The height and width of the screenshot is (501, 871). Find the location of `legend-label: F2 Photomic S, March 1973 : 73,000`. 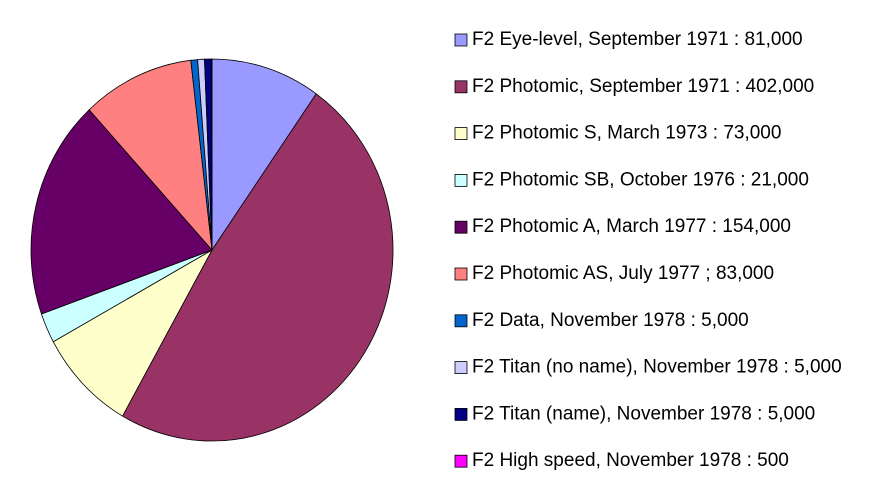

legend-label: F2 Photomic S, March 1973 : 73,000 is located at coordinates (626, 133).